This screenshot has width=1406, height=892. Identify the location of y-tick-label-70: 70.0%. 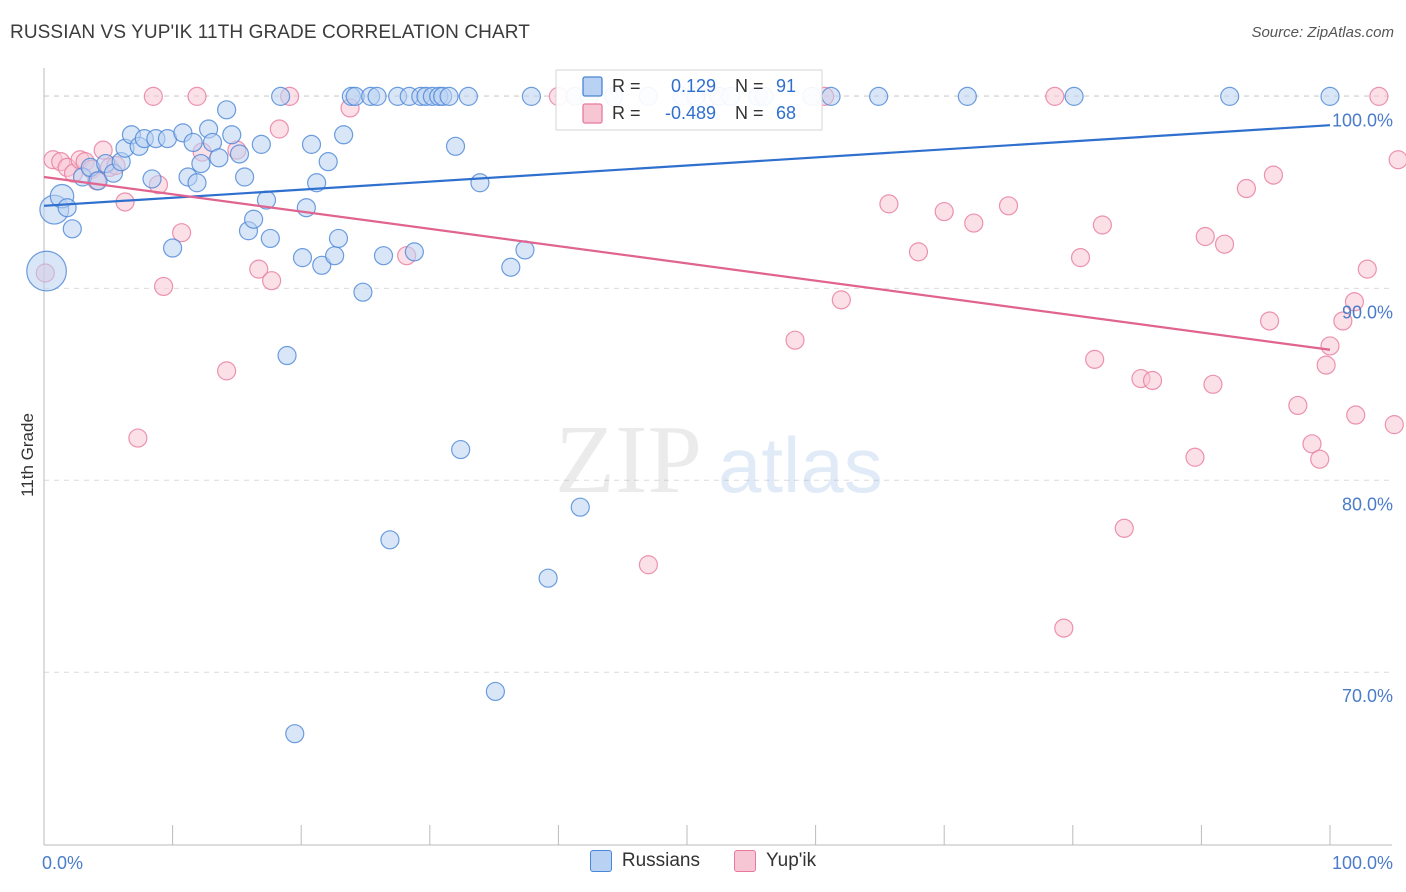
(1367, 696).